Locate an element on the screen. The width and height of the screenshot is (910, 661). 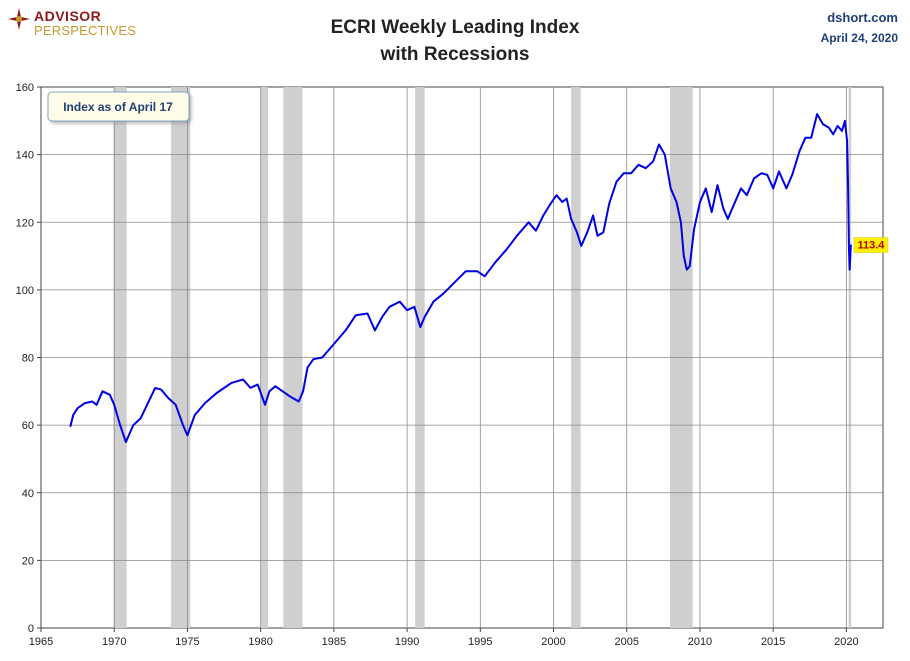
x-tick-label-1980: 1980 is located at coordinates (260, 642).